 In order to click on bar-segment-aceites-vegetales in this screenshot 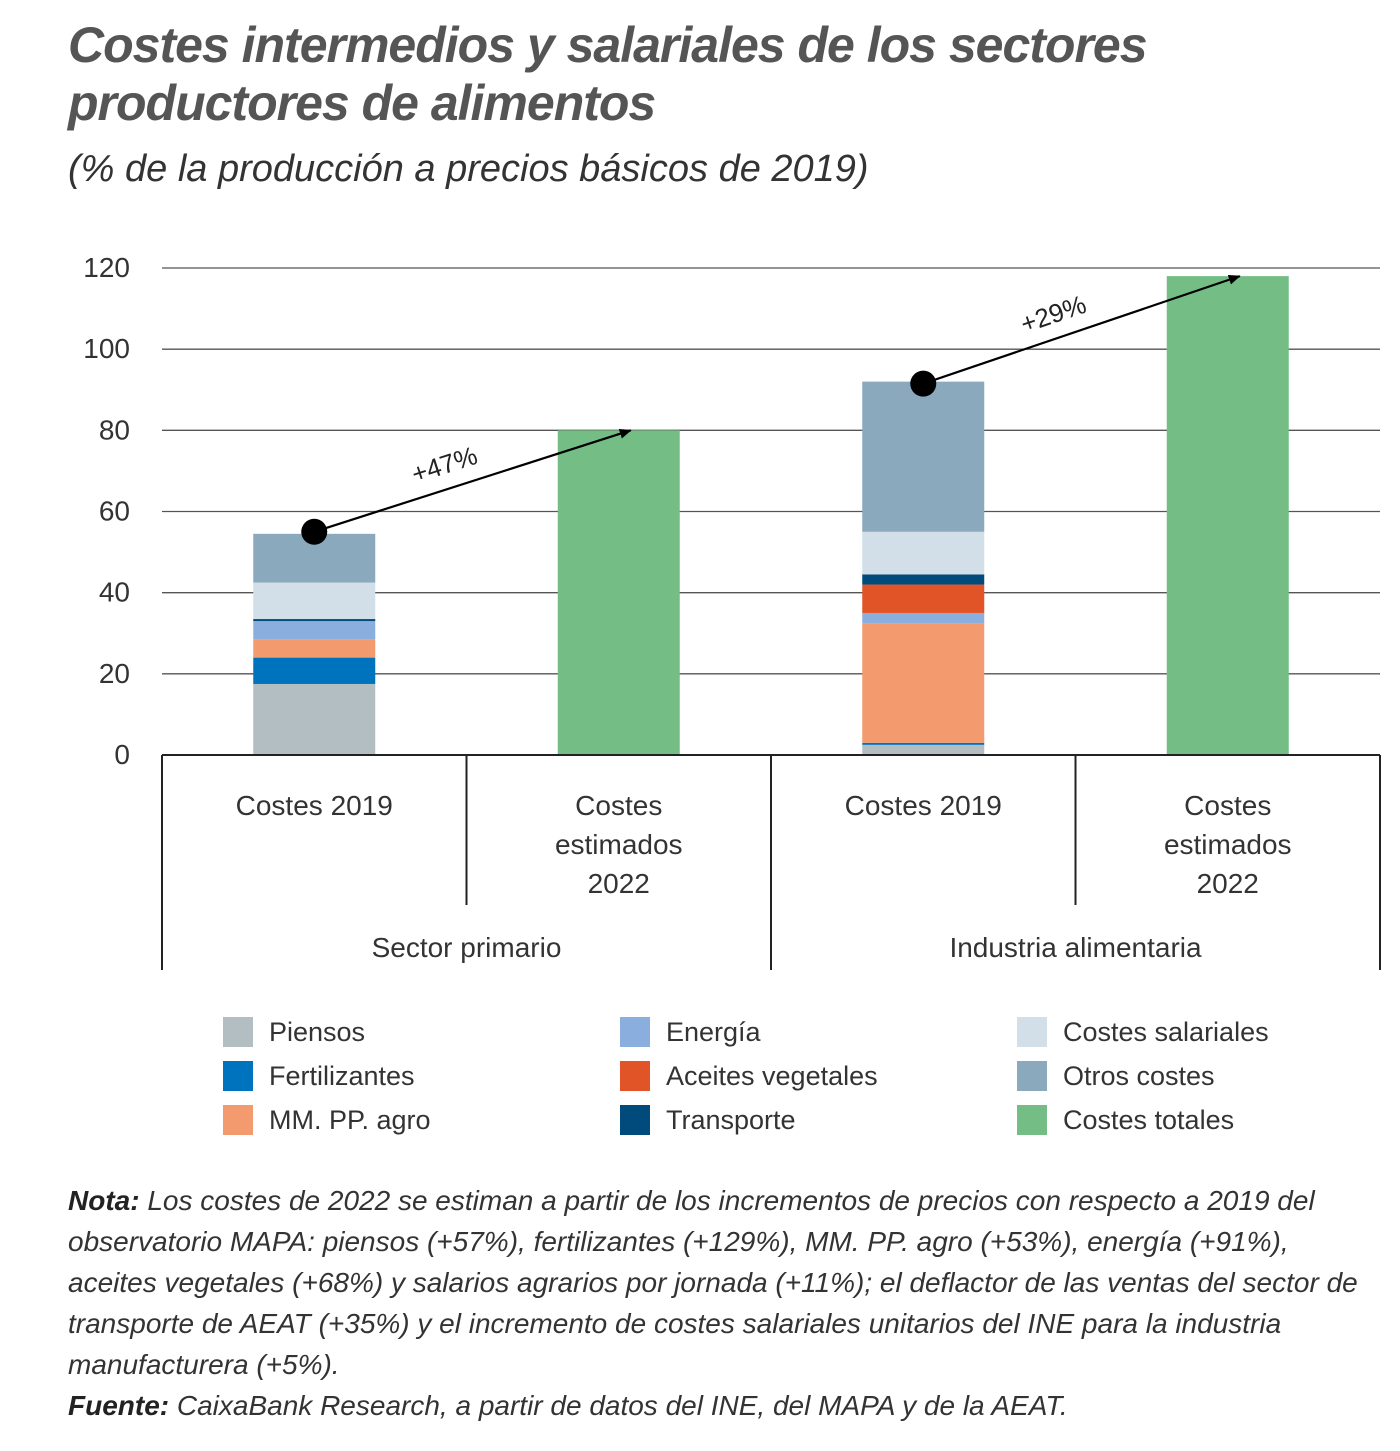, I will do `click(923, 598)`.